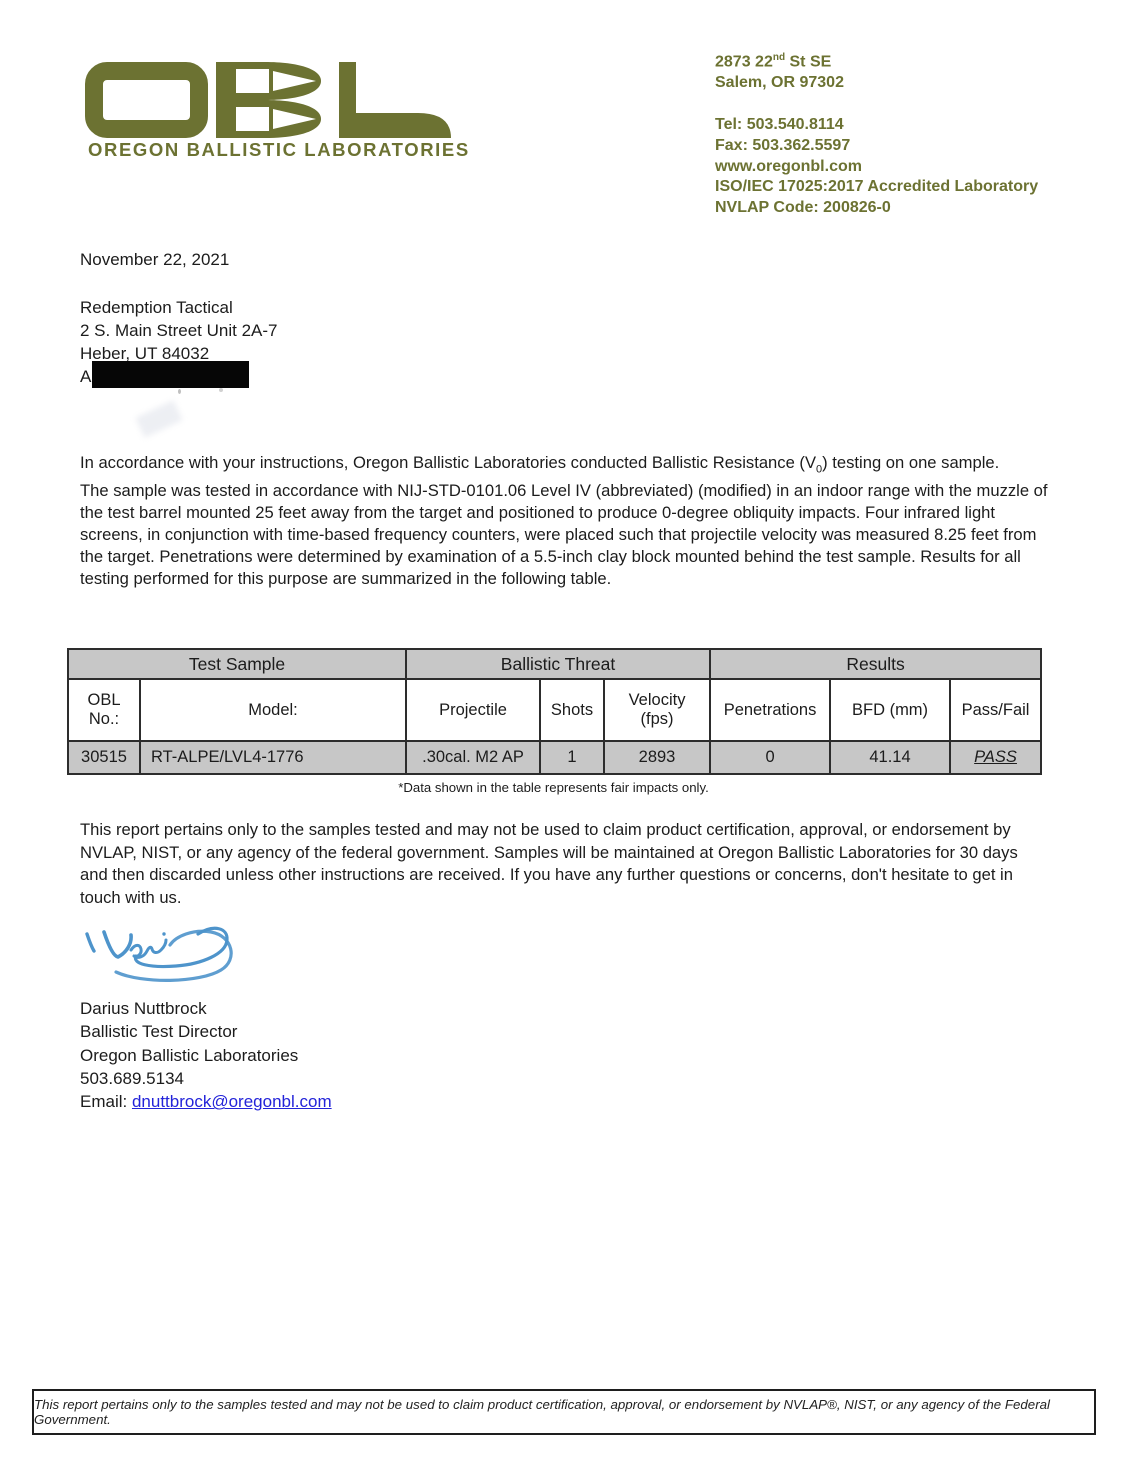  Describe the element at coordinates (189, 1055) in the screenshot. I see `signer-company: Oregon Ballistic Laboratories` at that location.